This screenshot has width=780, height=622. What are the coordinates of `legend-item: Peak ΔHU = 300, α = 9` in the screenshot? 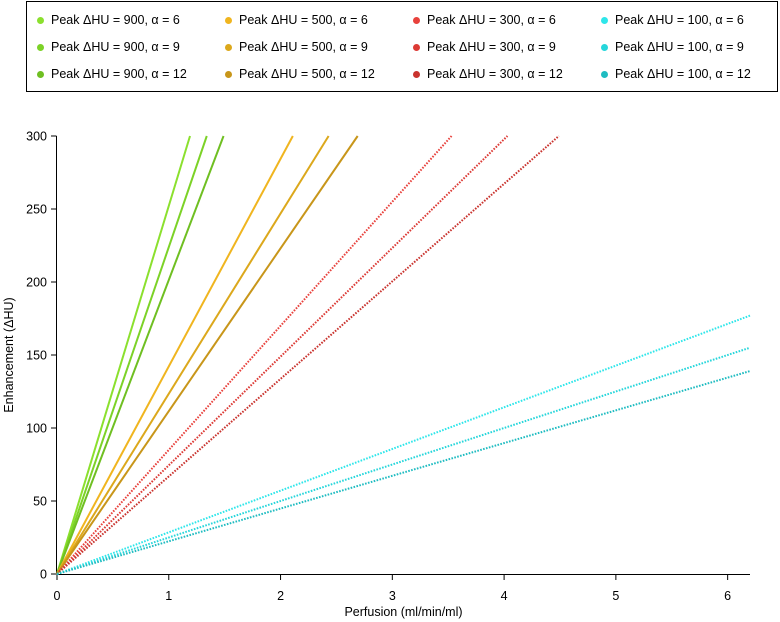 It's located at (484, 47).